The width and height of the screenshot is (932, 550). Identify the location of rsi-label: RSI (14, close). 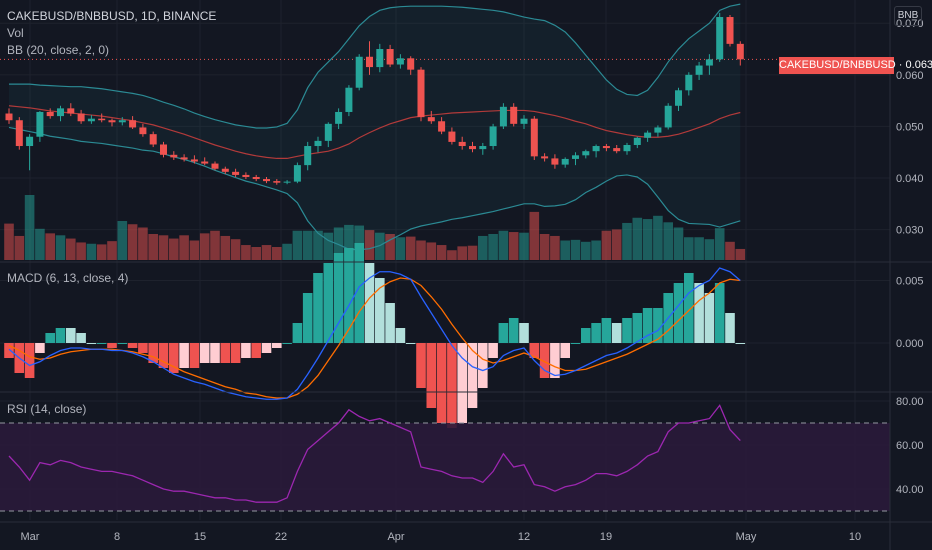
(47, 409).